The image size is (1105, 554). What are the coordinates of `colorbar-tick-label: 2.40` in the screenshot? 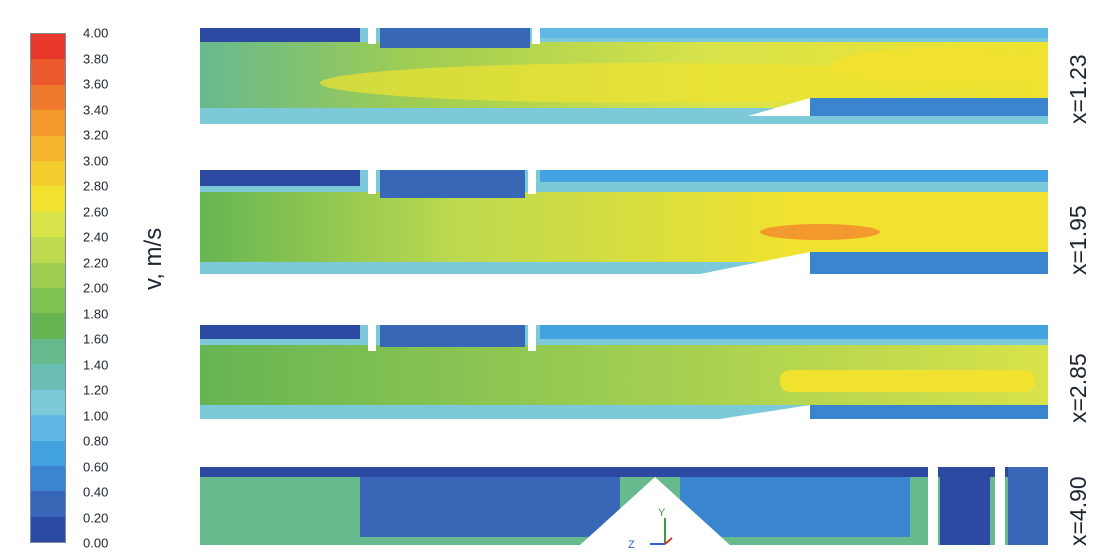 It's located at (96, 237).